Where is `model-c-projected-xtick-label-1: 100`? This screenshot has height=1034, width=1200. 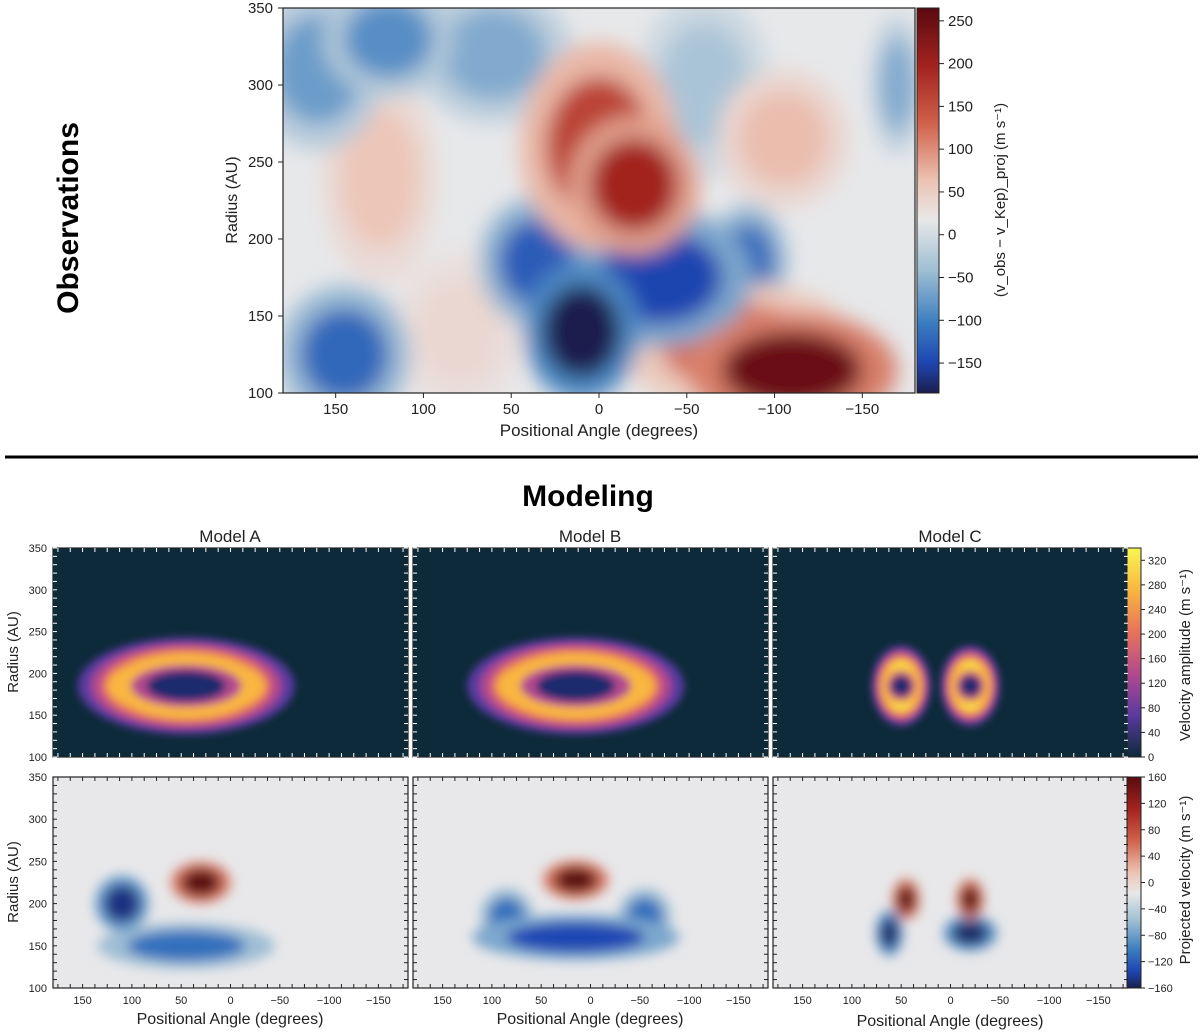
model-c-projected-xtick-label-1: 100 is located at coordinates (852, 1001).